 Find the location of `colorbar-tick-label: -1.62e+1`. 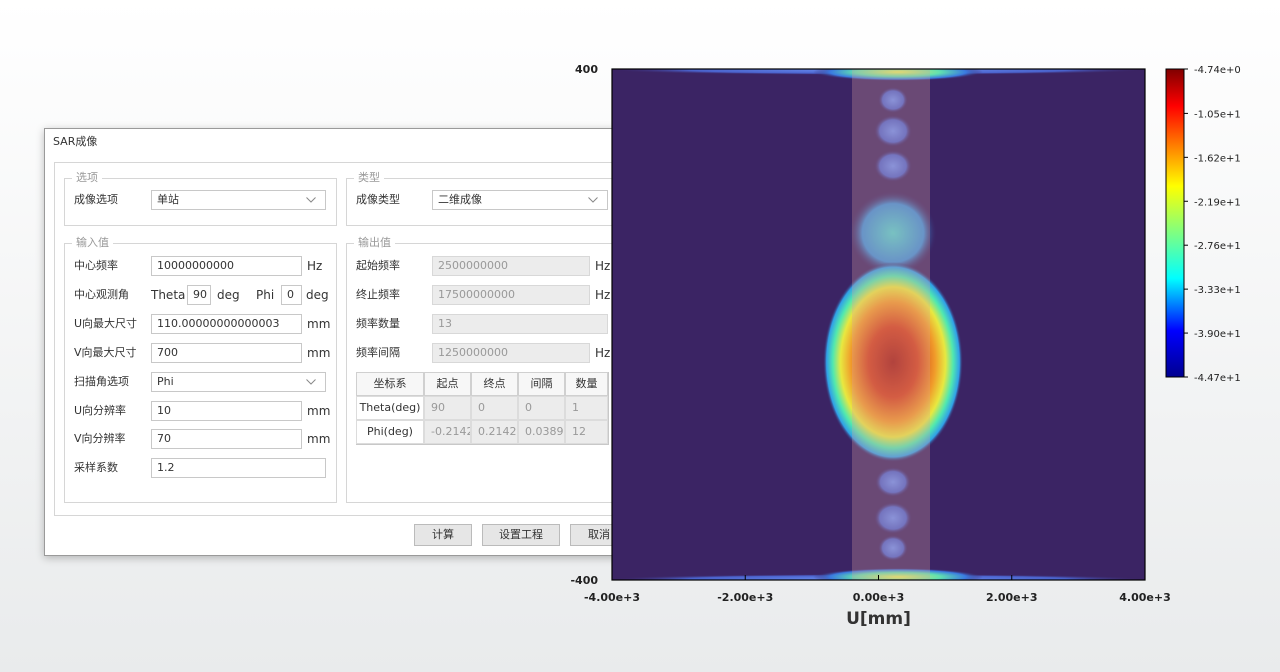

colorbar-tick-label: -1.62e+1 is located at coordinates (1217, 158).